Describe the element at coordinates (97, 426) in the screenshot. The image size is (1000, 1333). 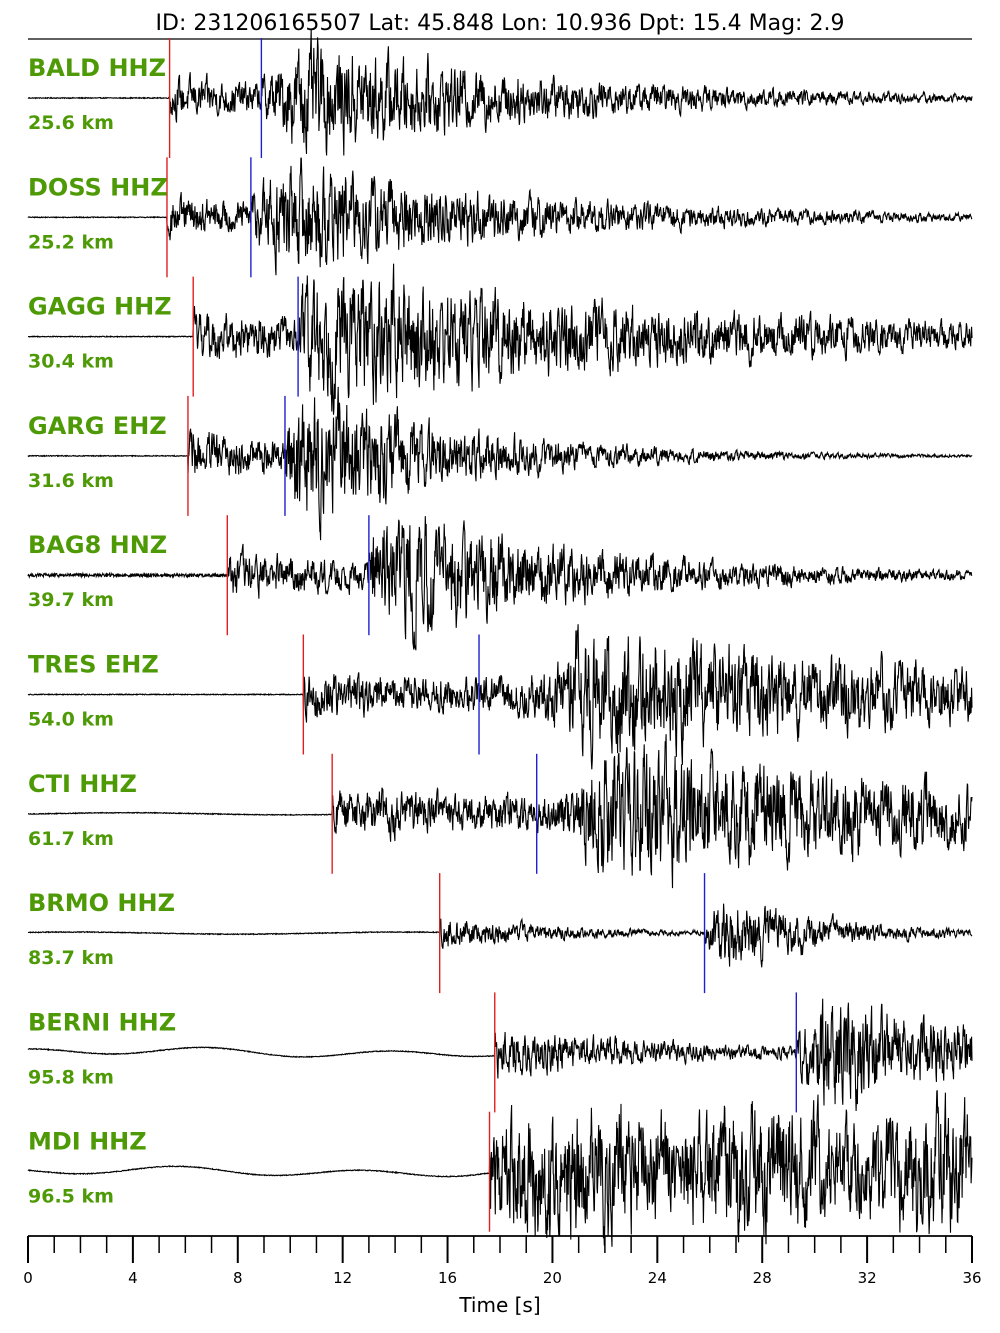
I see `station-label: GARG EHZ` at that location.